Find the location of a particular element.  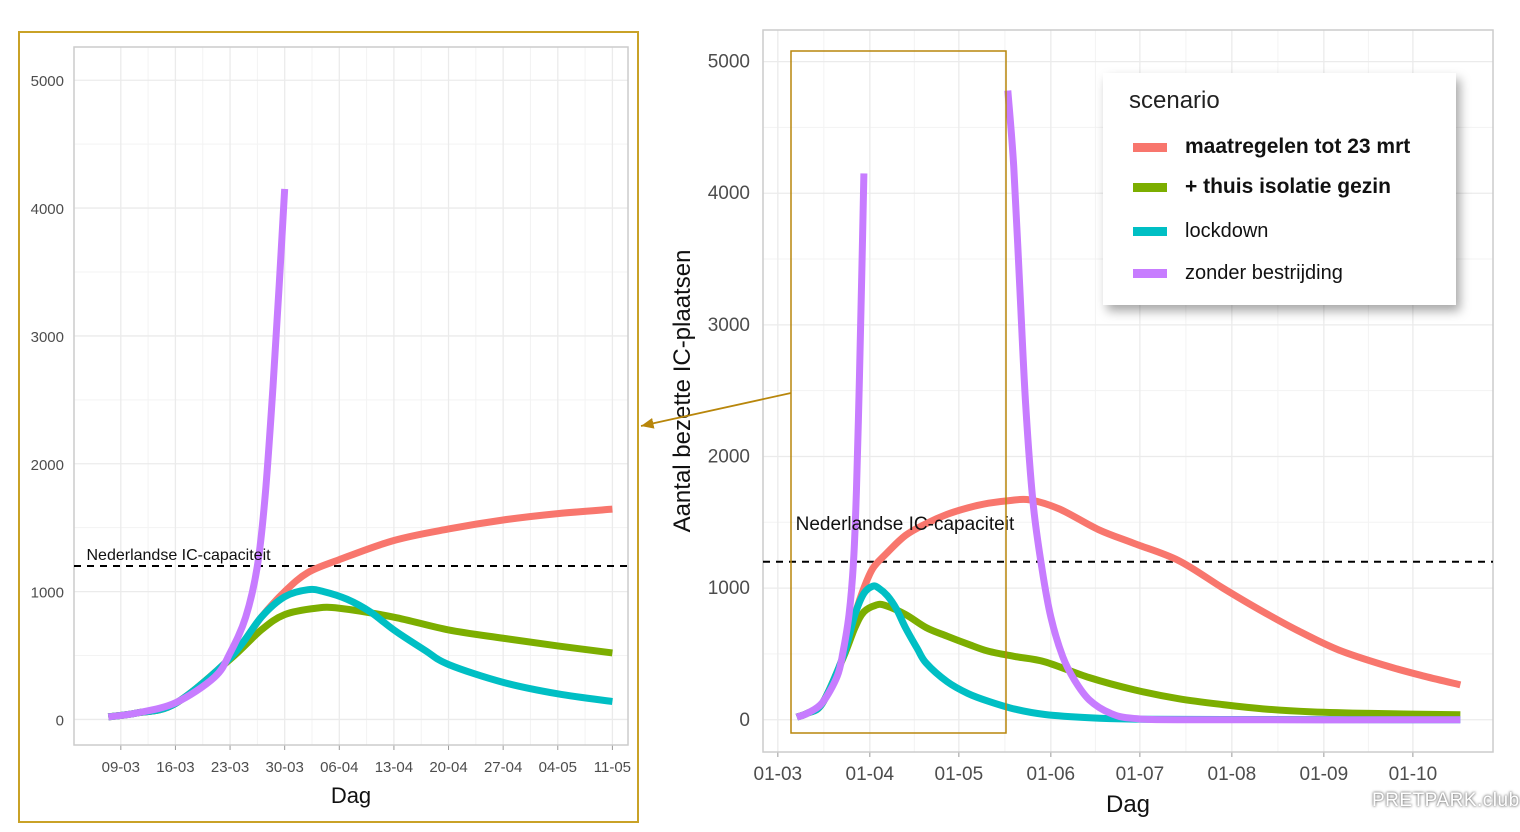

legend-label: maatregelen tot 23 mrt is located at coordinates (1298, 146).